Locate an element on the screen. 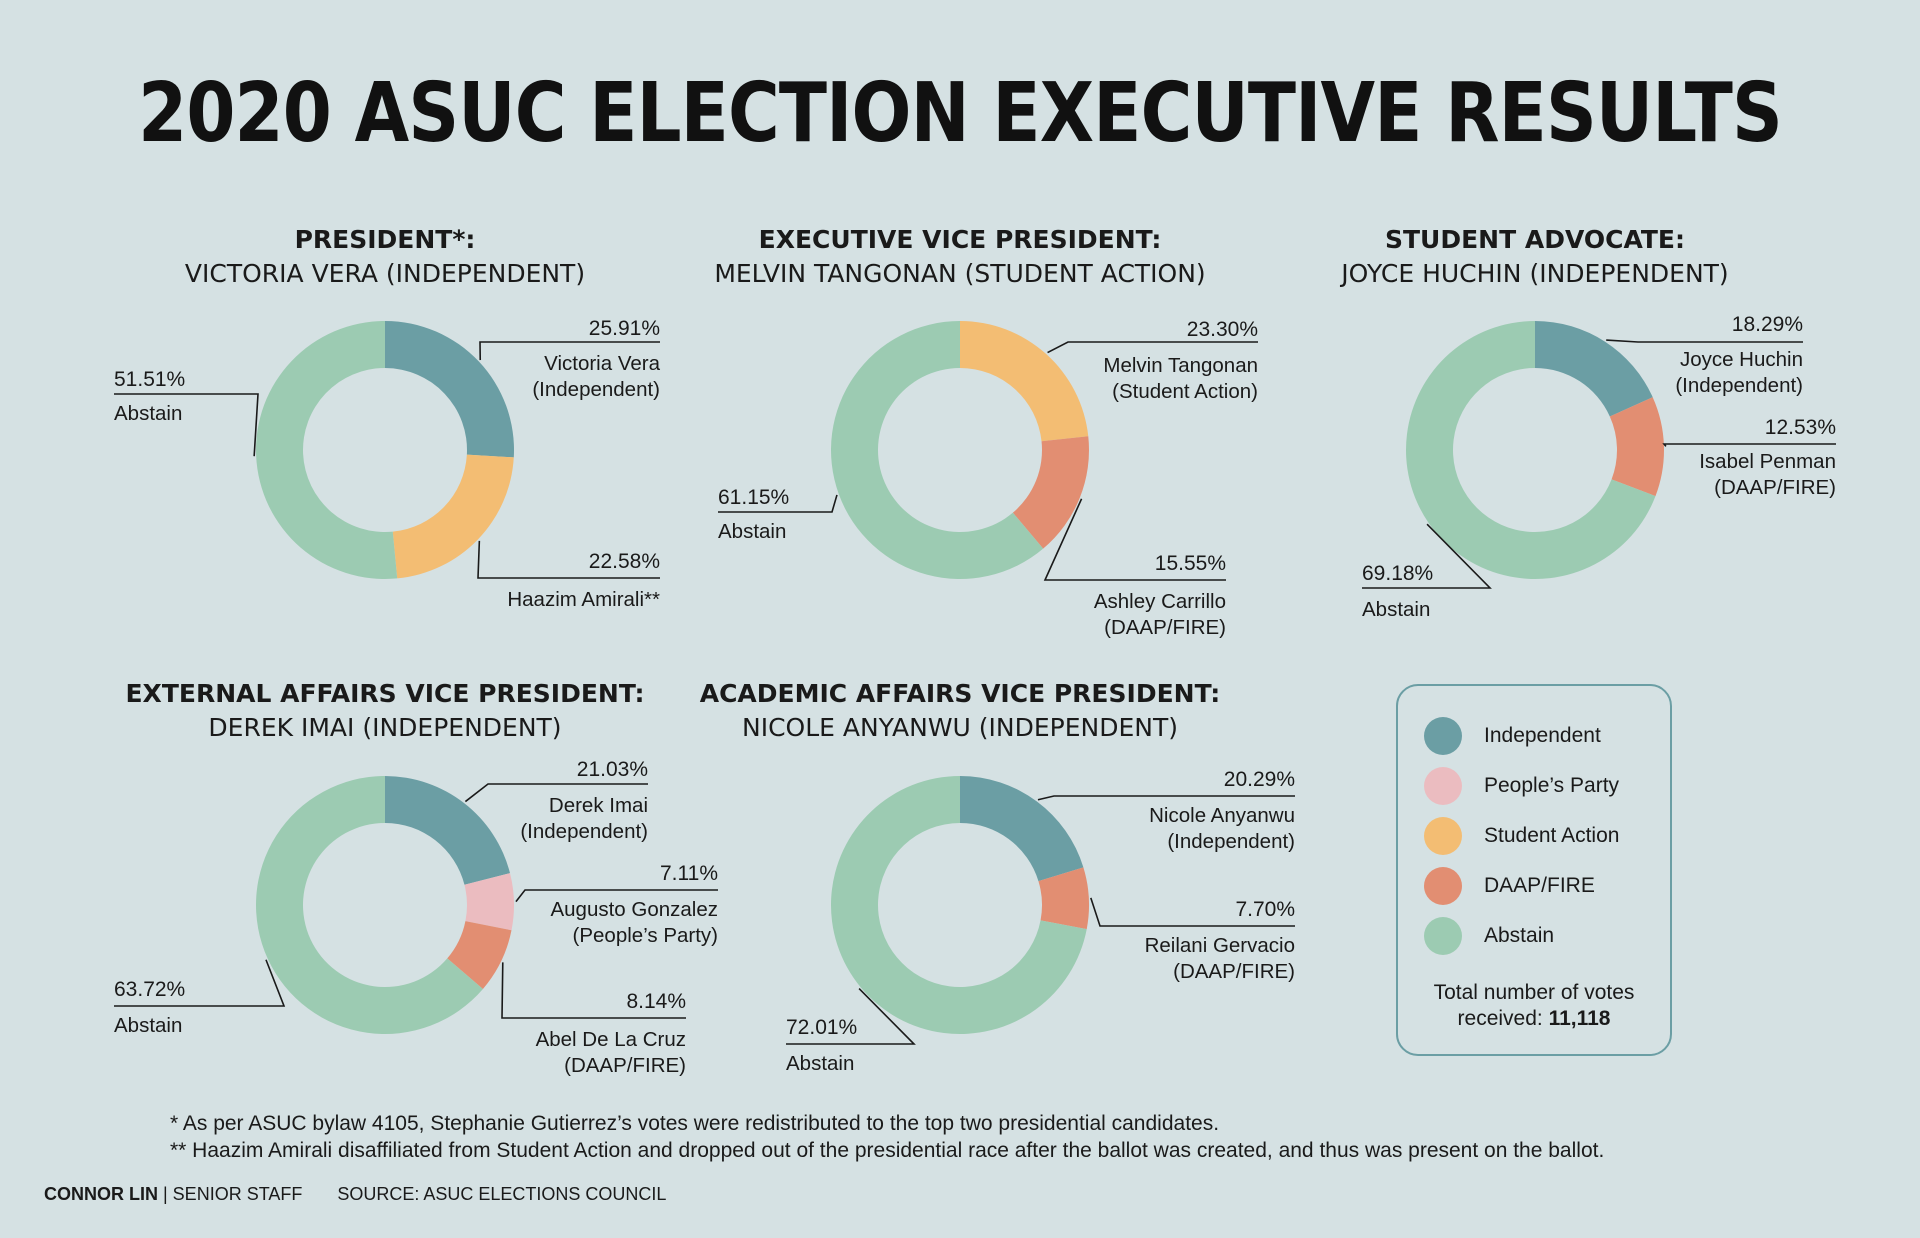 Image resolution: width=1920 pixels, height=1238 pixels. page-title: 2020 ASUC ELECTION EXECUTIVE RESULTS is located at coordinates (960, 113).